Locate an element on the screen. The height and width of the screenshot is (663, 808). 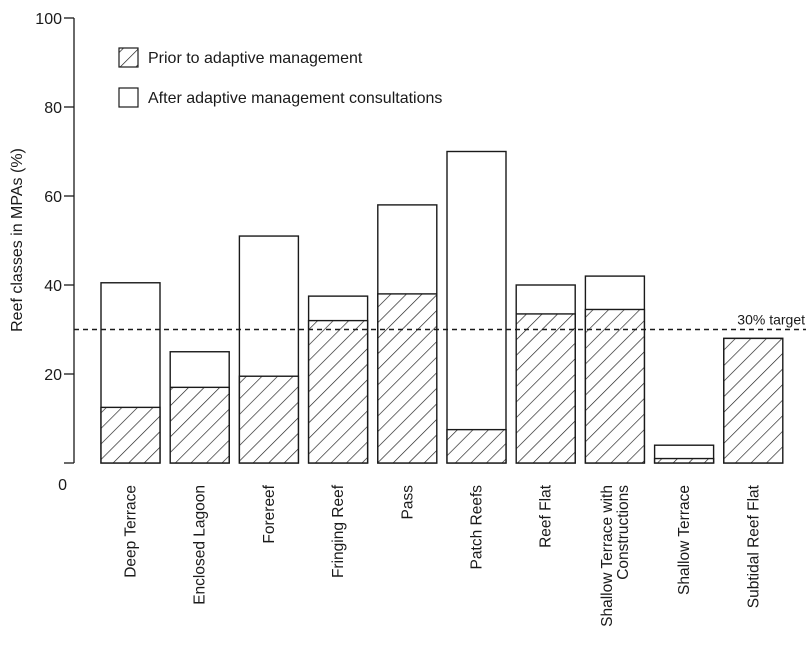
category-label-group: Subtidal Reef Flat is located at coordinates (753, 546).